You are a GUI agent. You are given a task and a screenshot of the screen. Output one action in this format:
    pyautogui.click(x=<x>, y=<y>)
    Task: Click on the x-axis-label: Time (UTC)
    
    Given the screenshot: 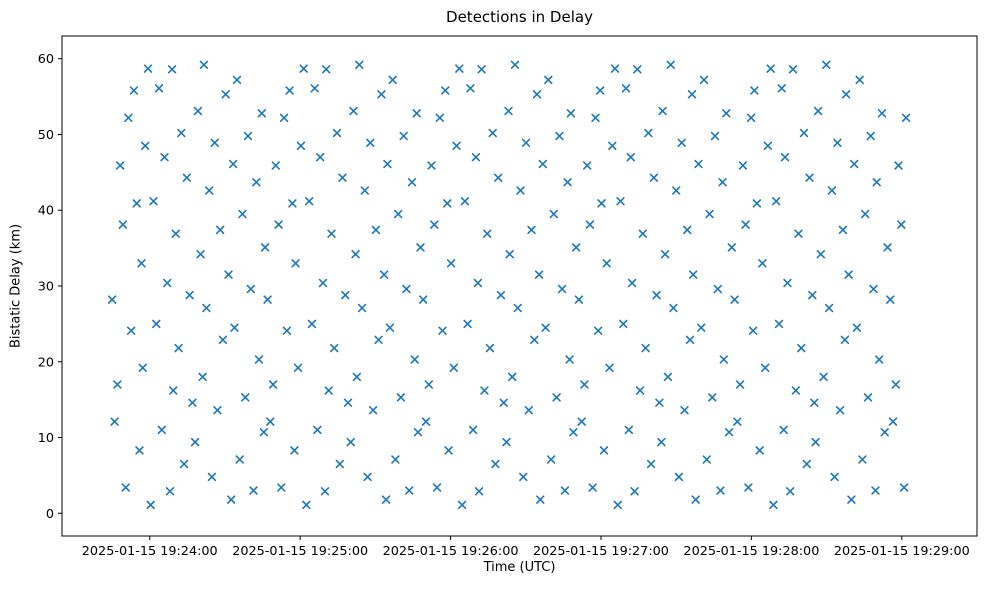 What is the action you would take?
    pyautogui.click(x=519, y=567)
    